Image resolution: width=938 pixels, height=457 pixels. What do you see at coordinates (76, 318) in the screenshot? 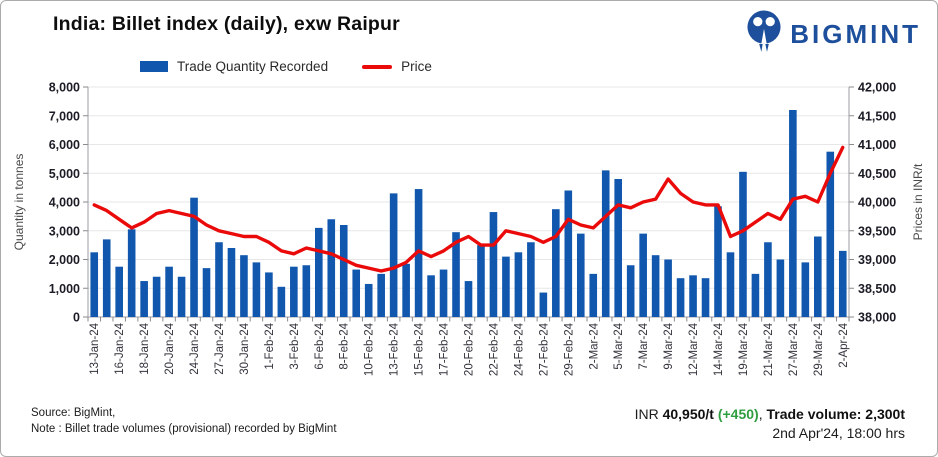
I see `left-axis-tick-label: 0` at bounding box center [76, 318].